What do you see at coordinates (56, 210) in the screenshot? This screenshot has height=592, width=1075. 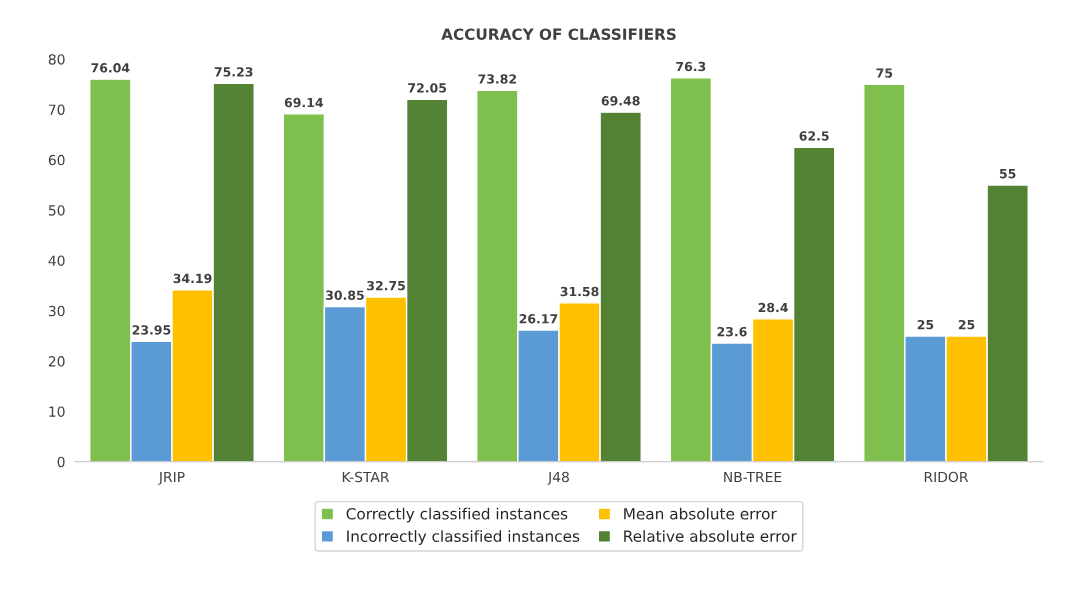 I see `y-tick-label: 50` at bounding box center [56, 210].